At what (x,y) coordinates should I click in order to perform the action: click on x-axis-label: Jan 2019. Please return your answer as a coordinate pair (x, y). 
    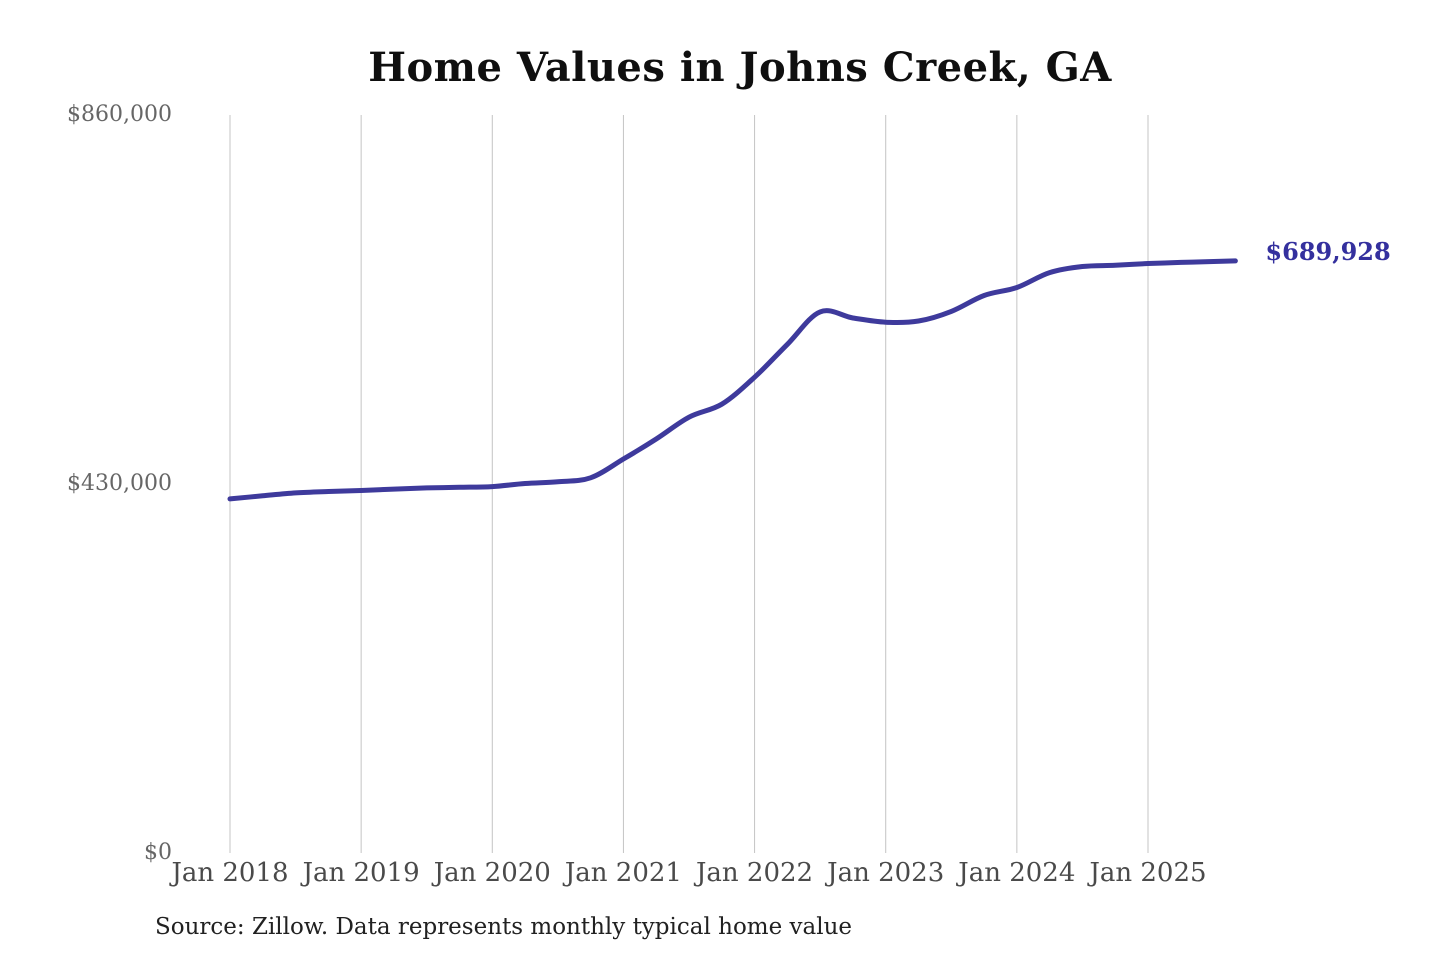
    Looking at the image, I should click on (361, 873).